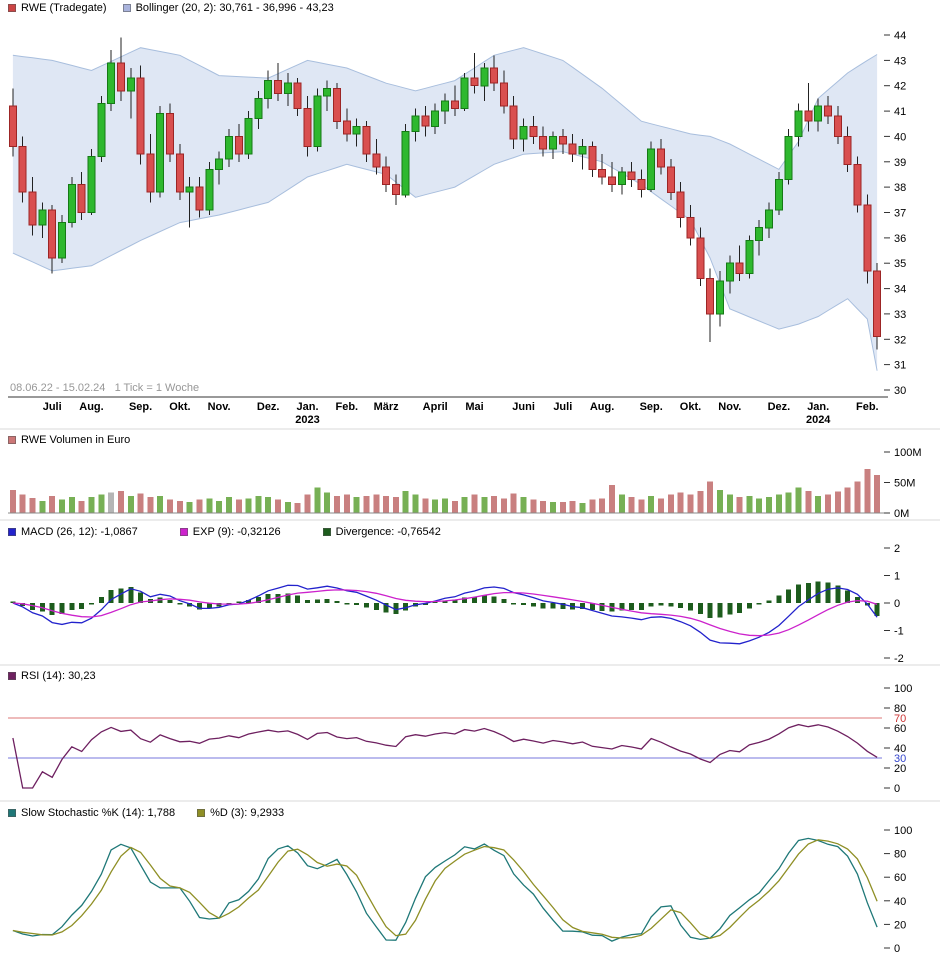  Describe the element at coordinates (12, 8) in the screenshot. I see `rwe-series-swatch-icon` at that location.